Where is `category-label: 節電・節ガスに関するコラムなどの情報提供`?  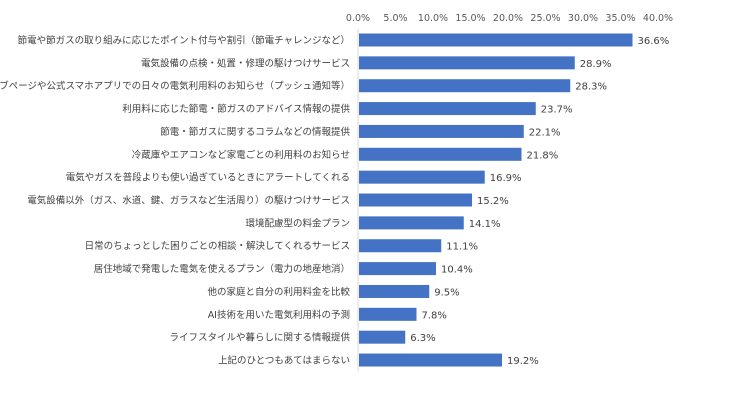
category-label: 節電・節ガスに関するコラムなどの情報提供 is located at coordinates (255, 132).